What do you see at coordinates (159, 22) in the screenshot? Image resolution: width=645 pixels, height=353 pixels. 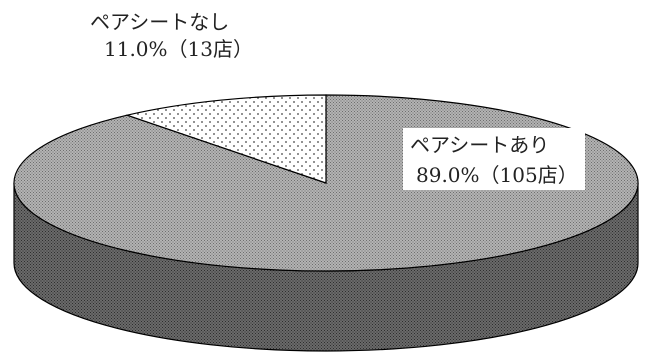 I see `label-pair-seat-no-name: ペアシートなし` at bounding box center [159, 22].